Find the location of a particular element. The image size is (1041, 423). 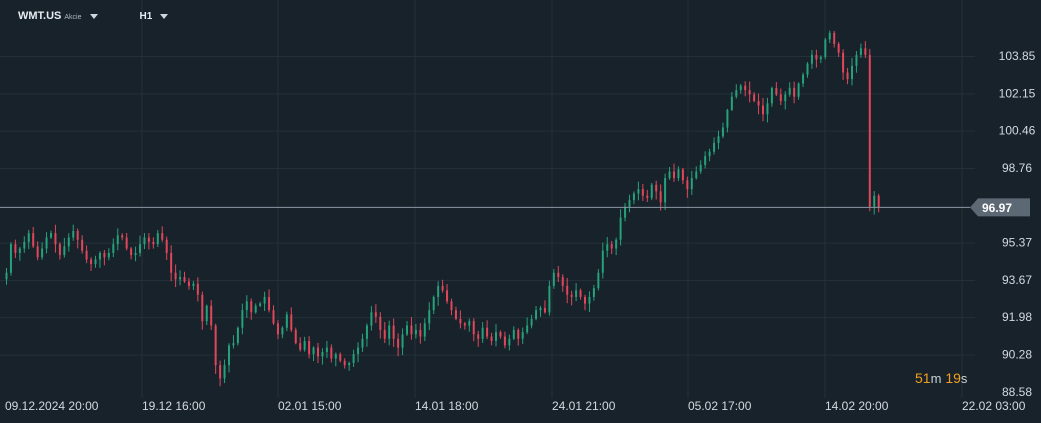

timeframe-selector: H1 is located at coordinates (146, 16).